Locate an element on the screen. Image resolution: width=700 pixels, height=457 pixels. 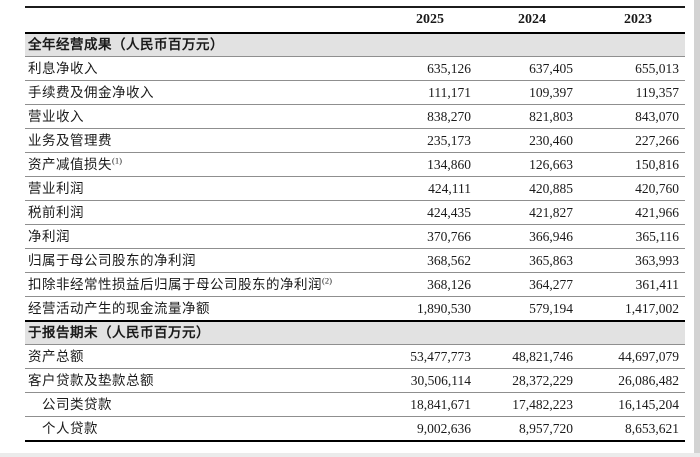
value-2025: 370,766 is located at coordinates (449, 236).